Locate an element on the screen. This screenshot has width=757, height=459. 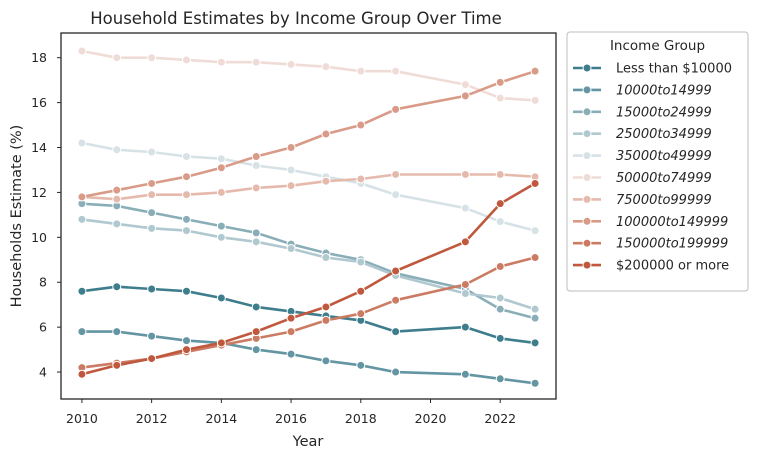
legend-box is located at coordinates (657, 161).